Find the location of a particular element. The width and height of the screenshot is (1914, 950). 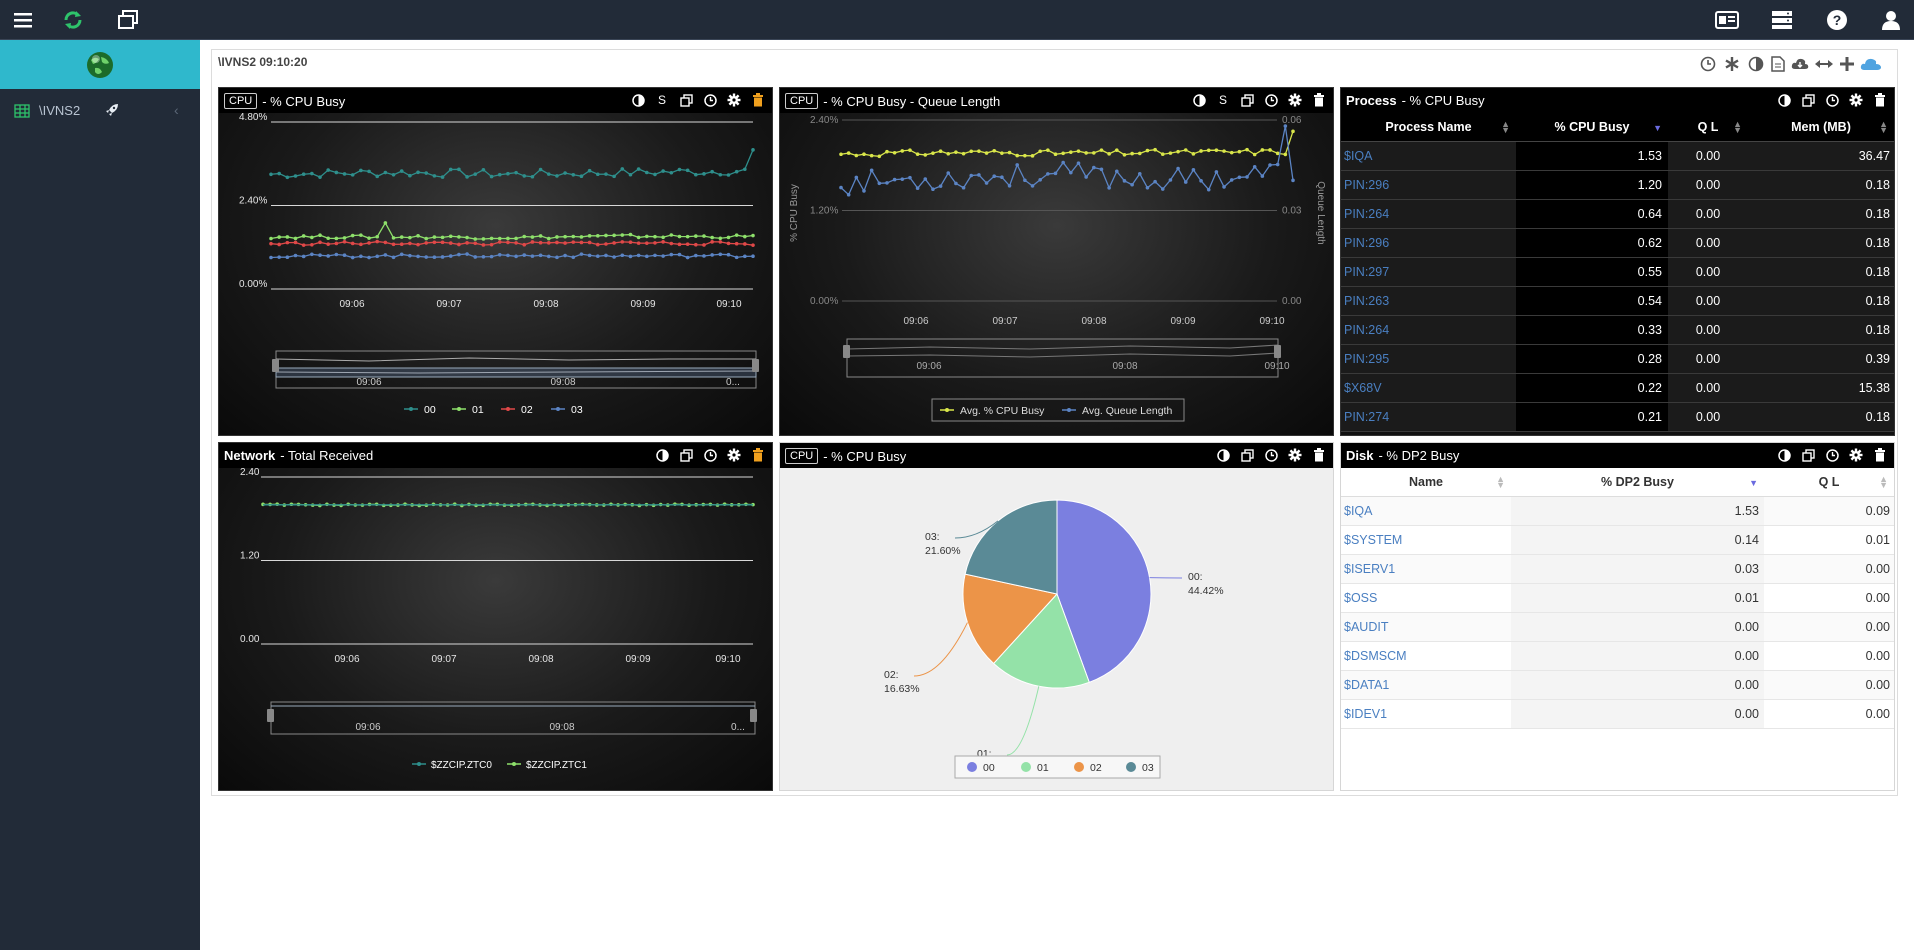

table-row: PIN:295 0.28 0.00 0.39 is located at coordinates (1617, 359).